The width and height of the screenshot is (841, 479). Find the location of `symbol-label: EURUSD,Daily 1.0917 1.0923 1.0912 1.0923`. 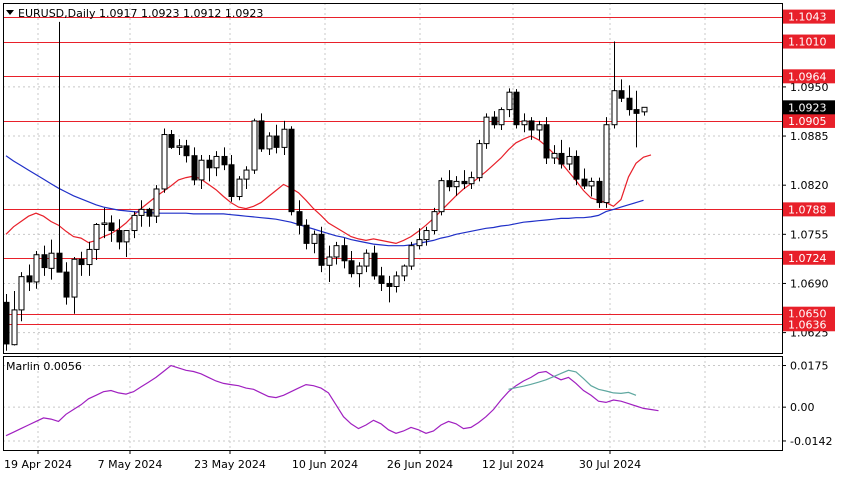

symbol-label: EURUSD,Daily 1.0917 1.0923 1.0912 1.0923 is located at coordinates (140, 13).